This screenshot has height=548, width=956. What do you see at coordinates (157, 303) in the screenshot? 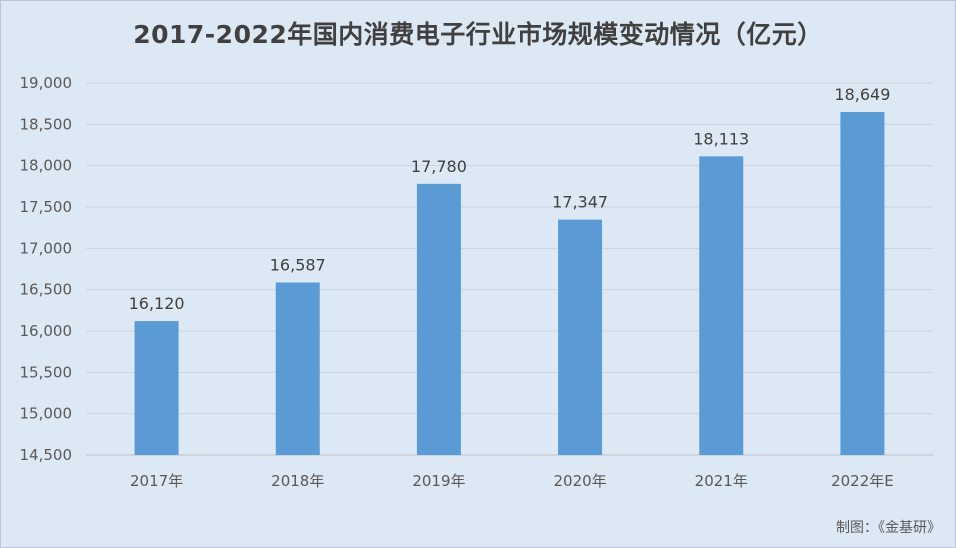
I see `data-label: 16,120` at bounding box center [157, 303].